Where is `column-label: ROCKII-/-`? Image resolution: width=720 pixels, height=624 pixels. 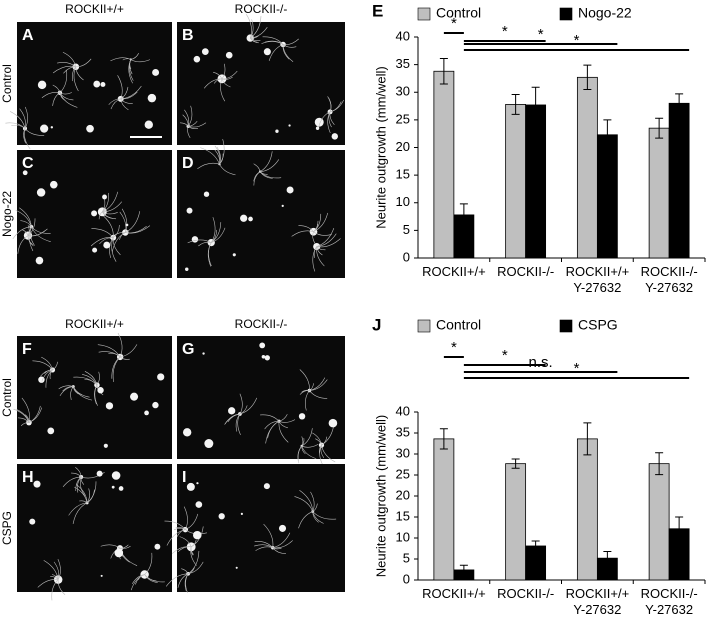
column-label: ROCKII-/- is located at coordinates (261, 324).